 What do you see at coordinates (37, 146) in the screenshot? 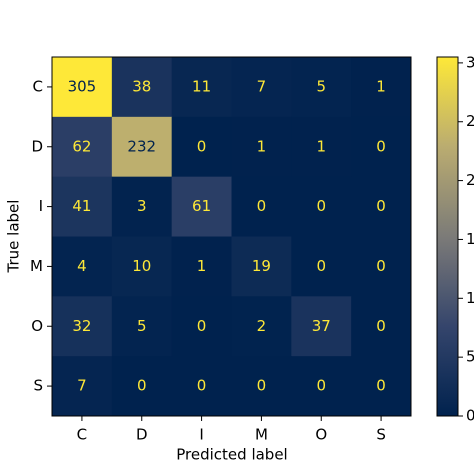
I see `y-tick-label: D` at bounding box center [37, 146].